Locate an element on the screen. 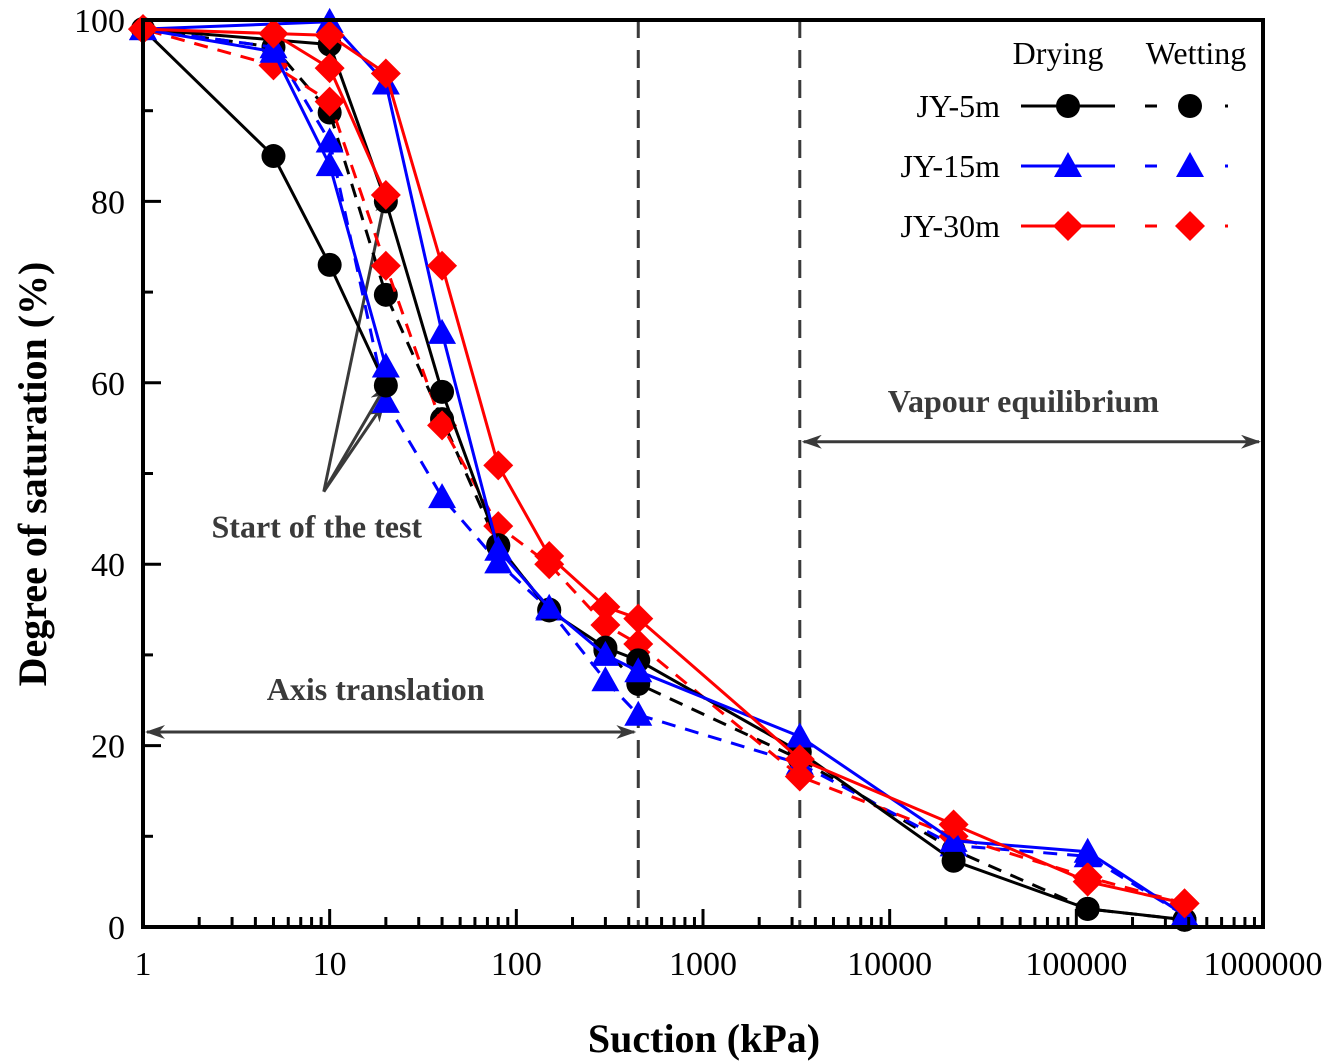 The height and width of the screenshot is (1064, 1332). x-tick-label: 1 is located at coordinates (143, 964).